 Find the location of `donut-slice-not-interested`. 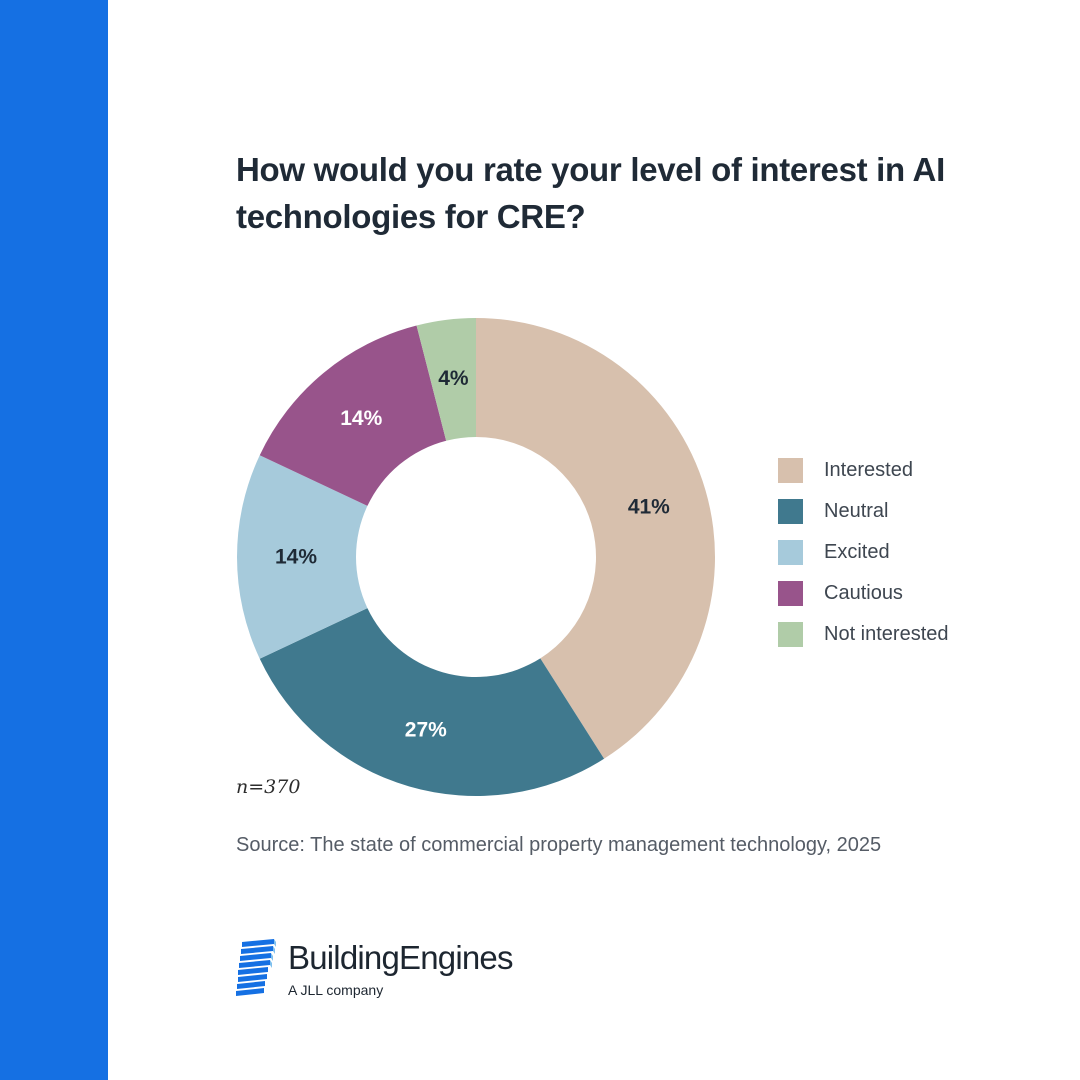

donut-slice-not-interested is located at coordinates (446, 379).